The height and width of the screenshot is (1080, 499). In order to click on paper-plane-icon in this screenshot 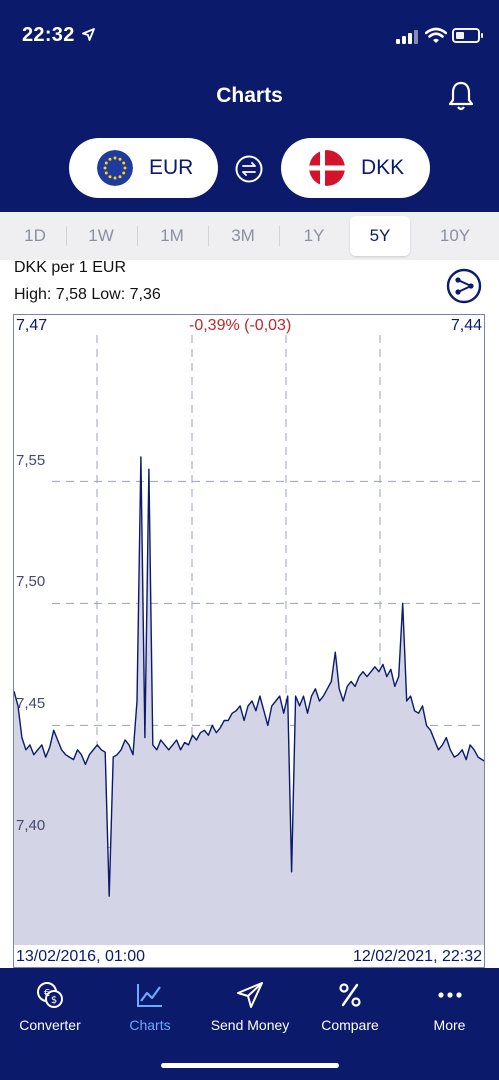, I will do `click(250, 995)`.